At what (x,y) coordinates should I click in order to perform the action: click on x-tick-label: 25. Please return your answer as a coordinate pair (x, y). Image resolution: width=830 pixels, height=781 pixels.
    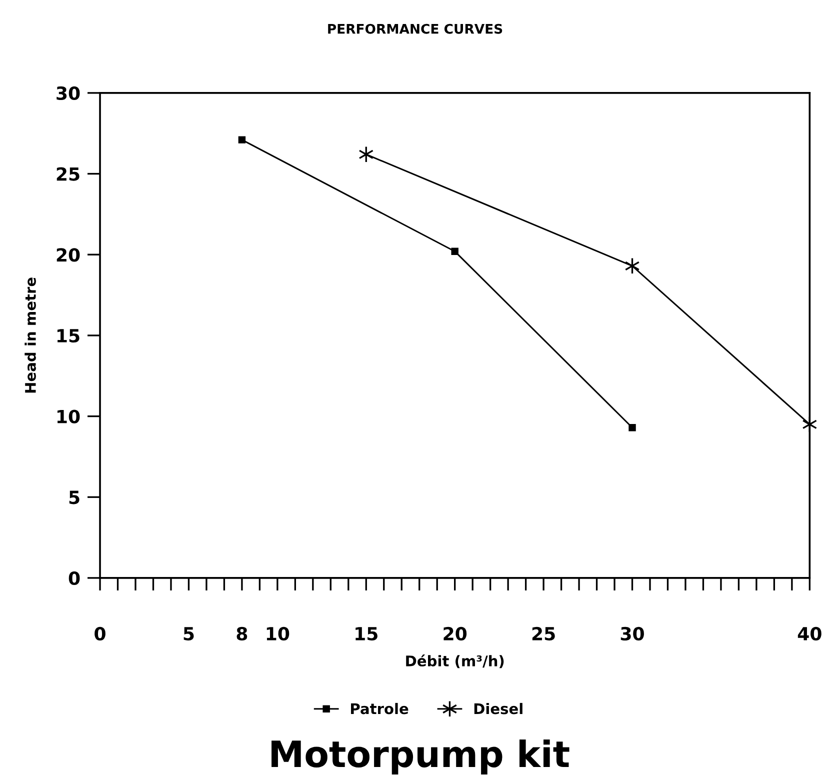
    Looking at the image, I should click on (543, 633).